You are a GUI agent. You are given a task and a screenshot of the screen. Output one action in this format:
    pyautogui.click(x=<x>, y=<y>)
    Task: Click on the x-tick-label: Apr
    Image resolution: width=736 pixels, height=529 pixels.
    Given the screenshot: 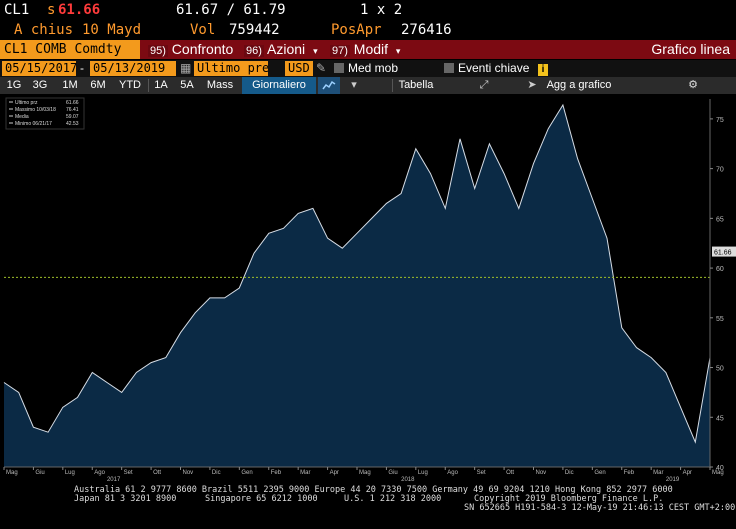 What is the action you would take?
    pyautogui.click(x=334, y=473)
    